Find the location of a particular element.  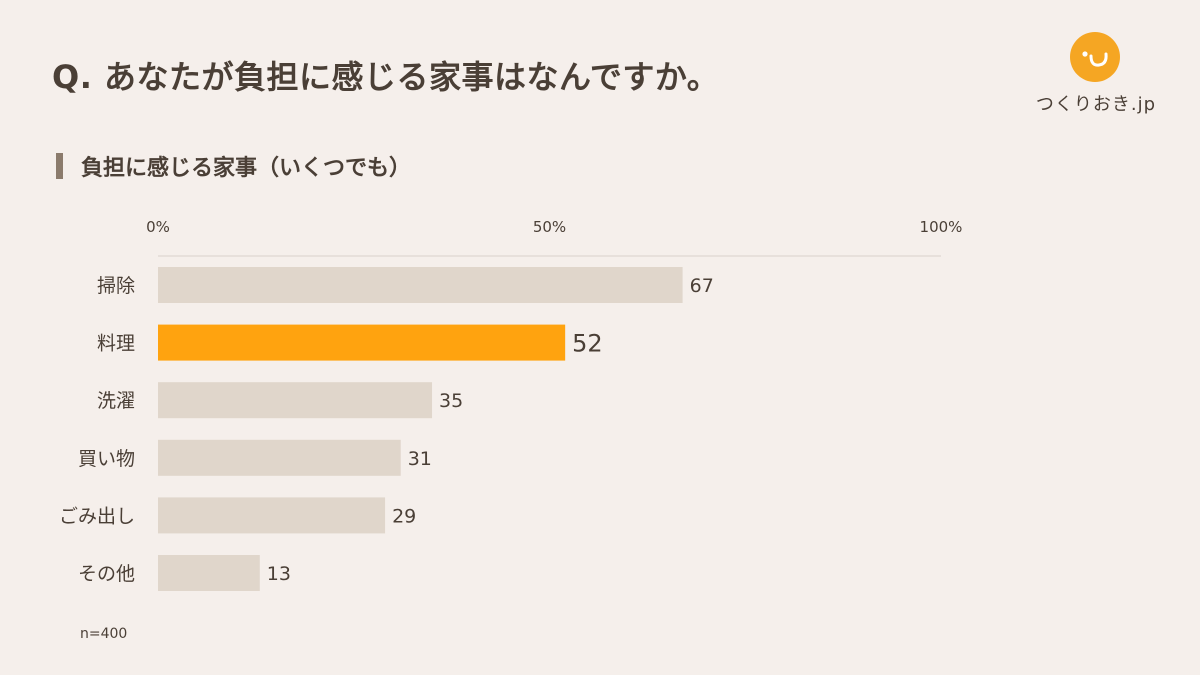

logo-text: つくりおき.jp is located at coordinates (1096, 104).